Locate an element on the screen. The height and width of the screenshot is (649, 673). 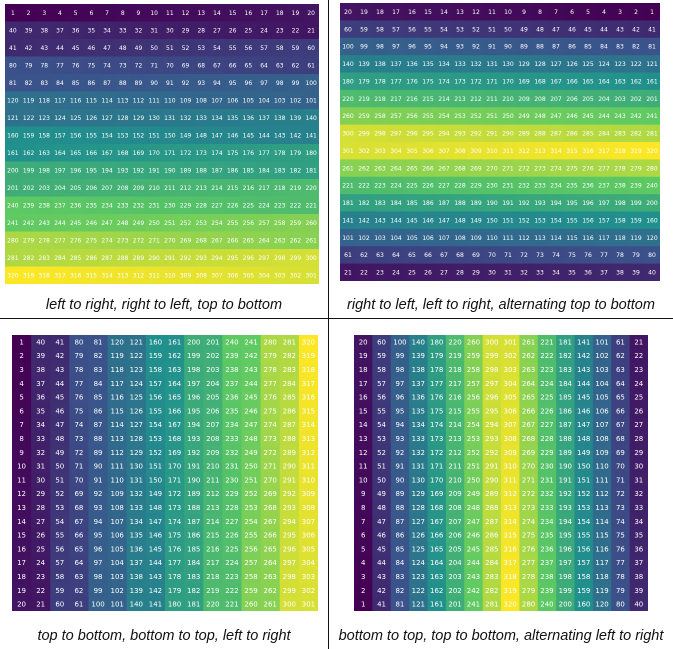
grid-cell-label: 162 is located at coordinates (636, 81).